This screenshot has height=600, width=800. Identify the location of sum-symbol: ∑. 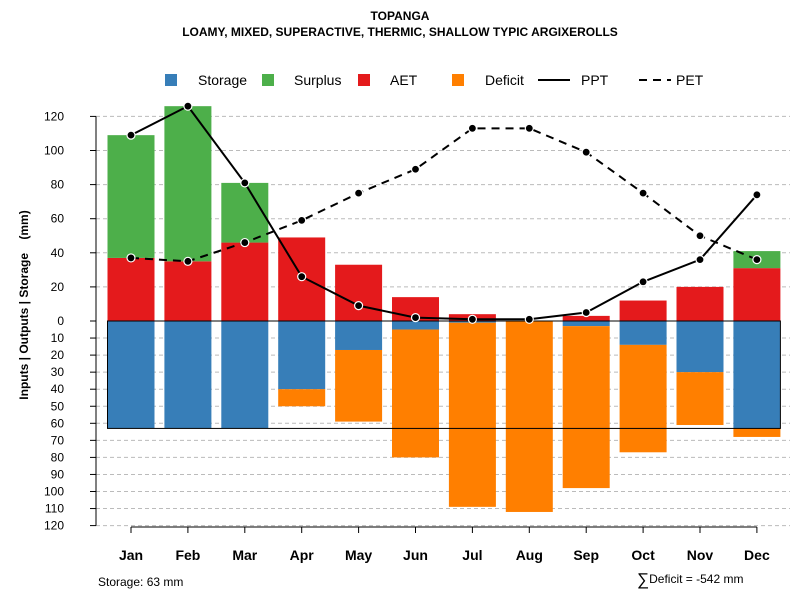
(643, 579).